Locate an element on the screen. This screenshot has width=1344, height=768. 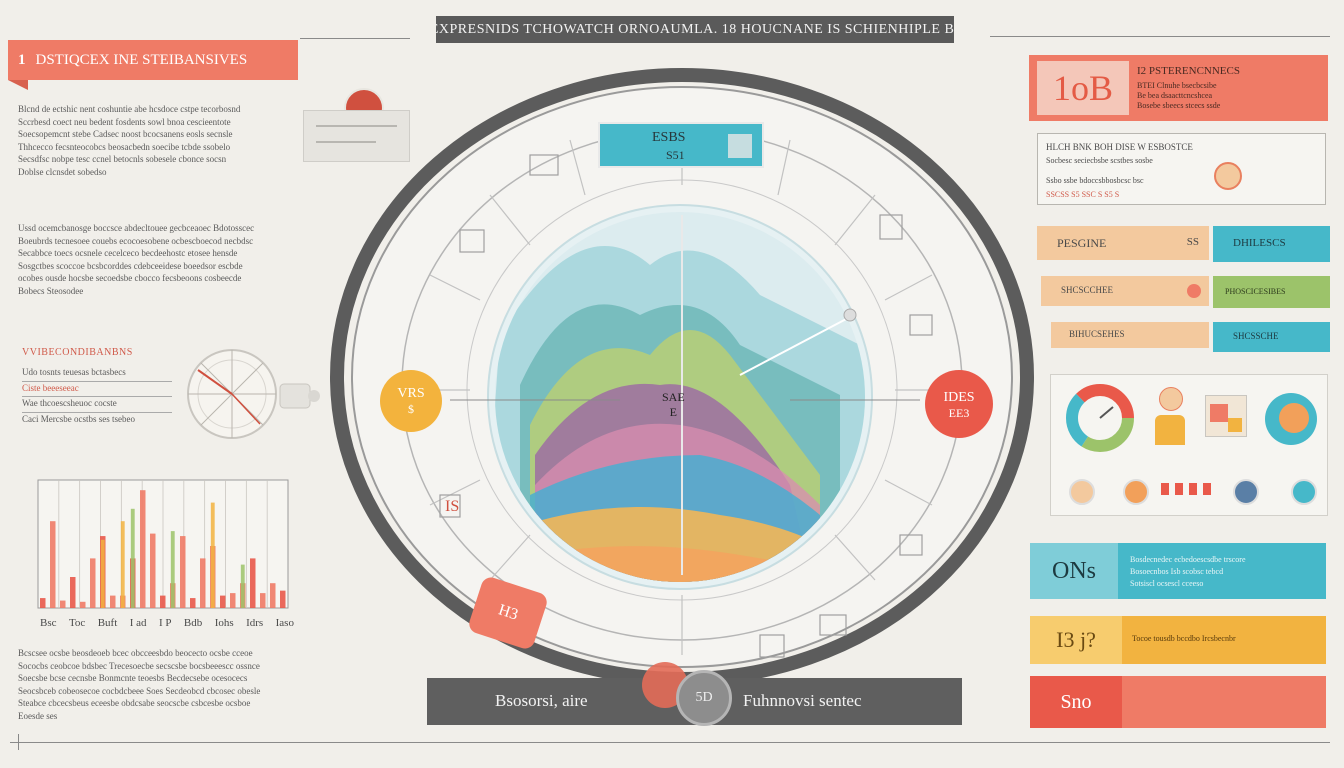
mini-line: Wae thcoescsheuoc cocste is located at coordinates (97, 405).